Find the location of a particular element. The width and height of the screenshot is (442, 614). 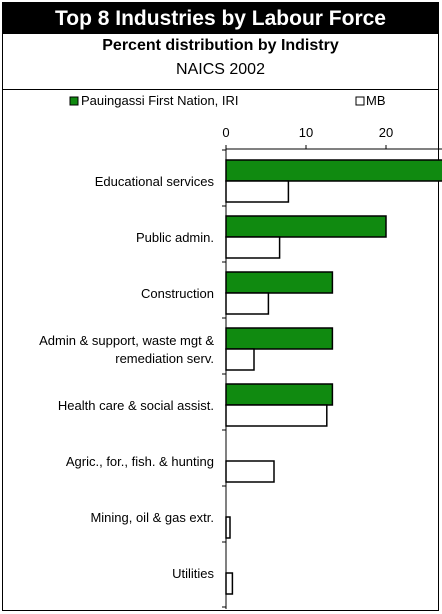

chart-subtitle-naics: NAICS 2002 is located at coordinates (220, 69).